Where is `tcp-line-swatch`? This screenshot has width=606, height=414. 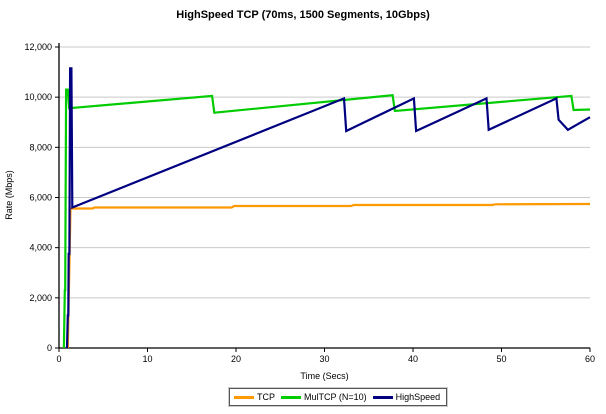
tcp-line-swatch is located at coordinates (244, 397).